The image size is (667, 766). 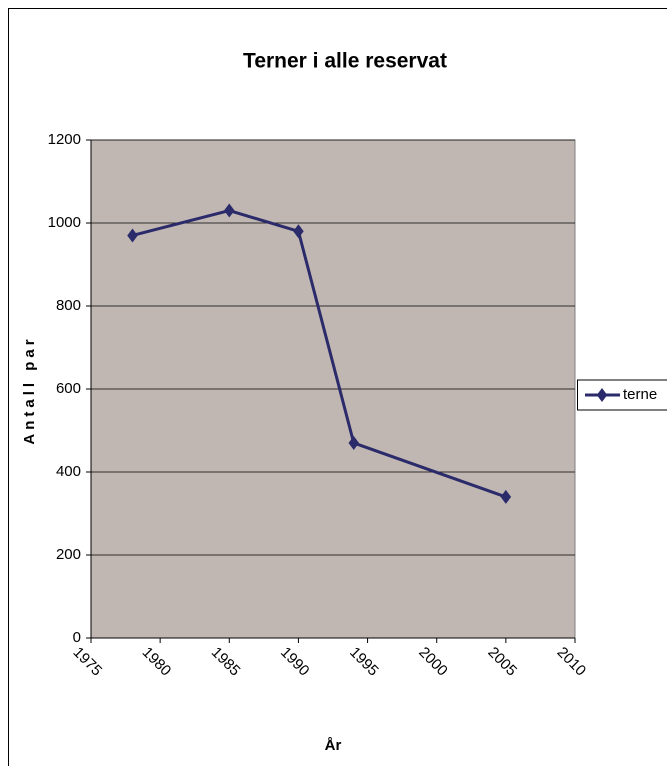 What do you see at coordinates (333, 745) in the screenshot?
I see `x-axis-label: År` at bounding box center [333, 745].